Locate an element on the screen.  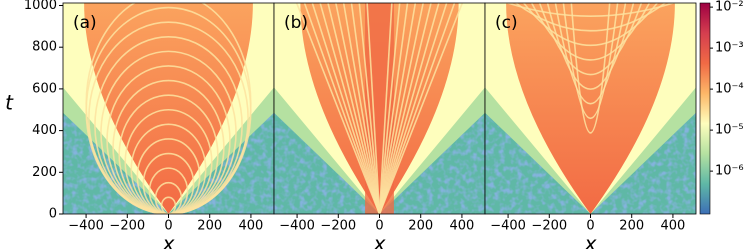
panel-label: (b) is located at coordinates (296, 23).